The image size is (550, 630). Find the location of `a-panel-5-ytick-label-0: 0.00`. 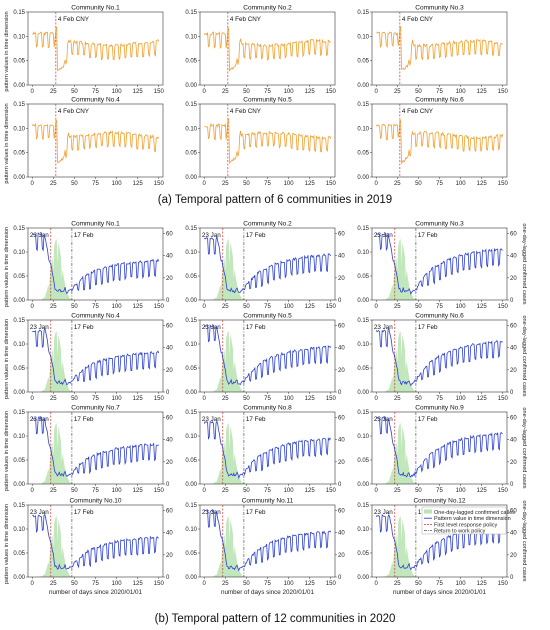

a-panel-5-ytick-label-0: 0.00 is located at coordinates (191, 178).